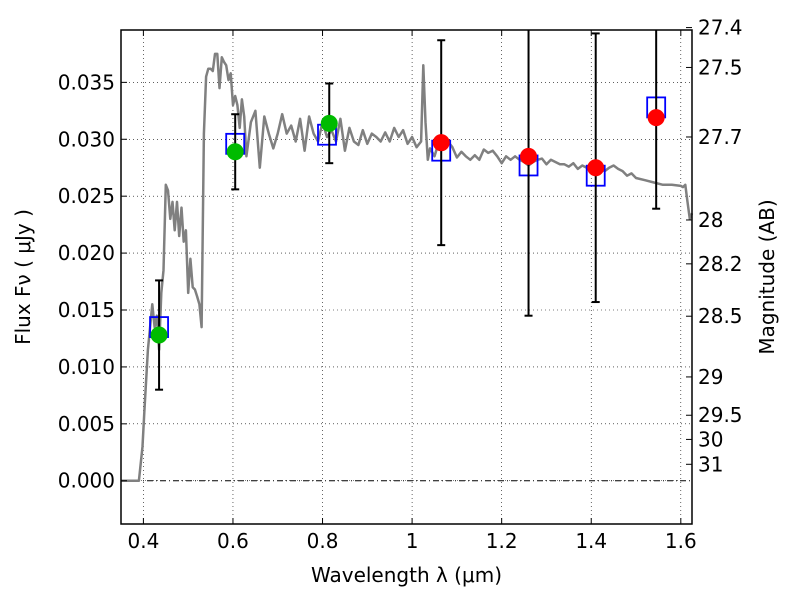 This screenshot has height=600, width=800. Describe the element at coordinates (720, 316) in the screenshot. I see `mag-tick-label: 28.5` at that location.